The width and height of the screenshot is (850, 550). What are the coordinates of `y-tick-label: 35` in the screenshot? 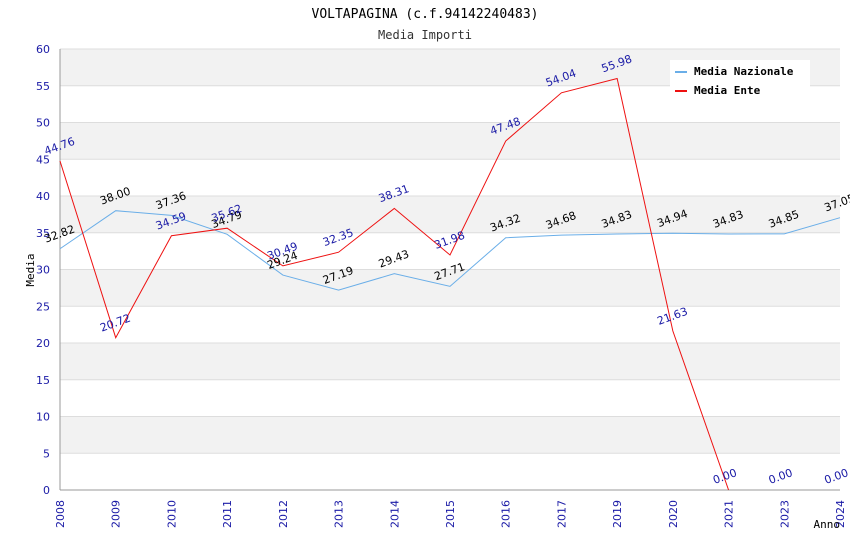 It's located at (43, 233).